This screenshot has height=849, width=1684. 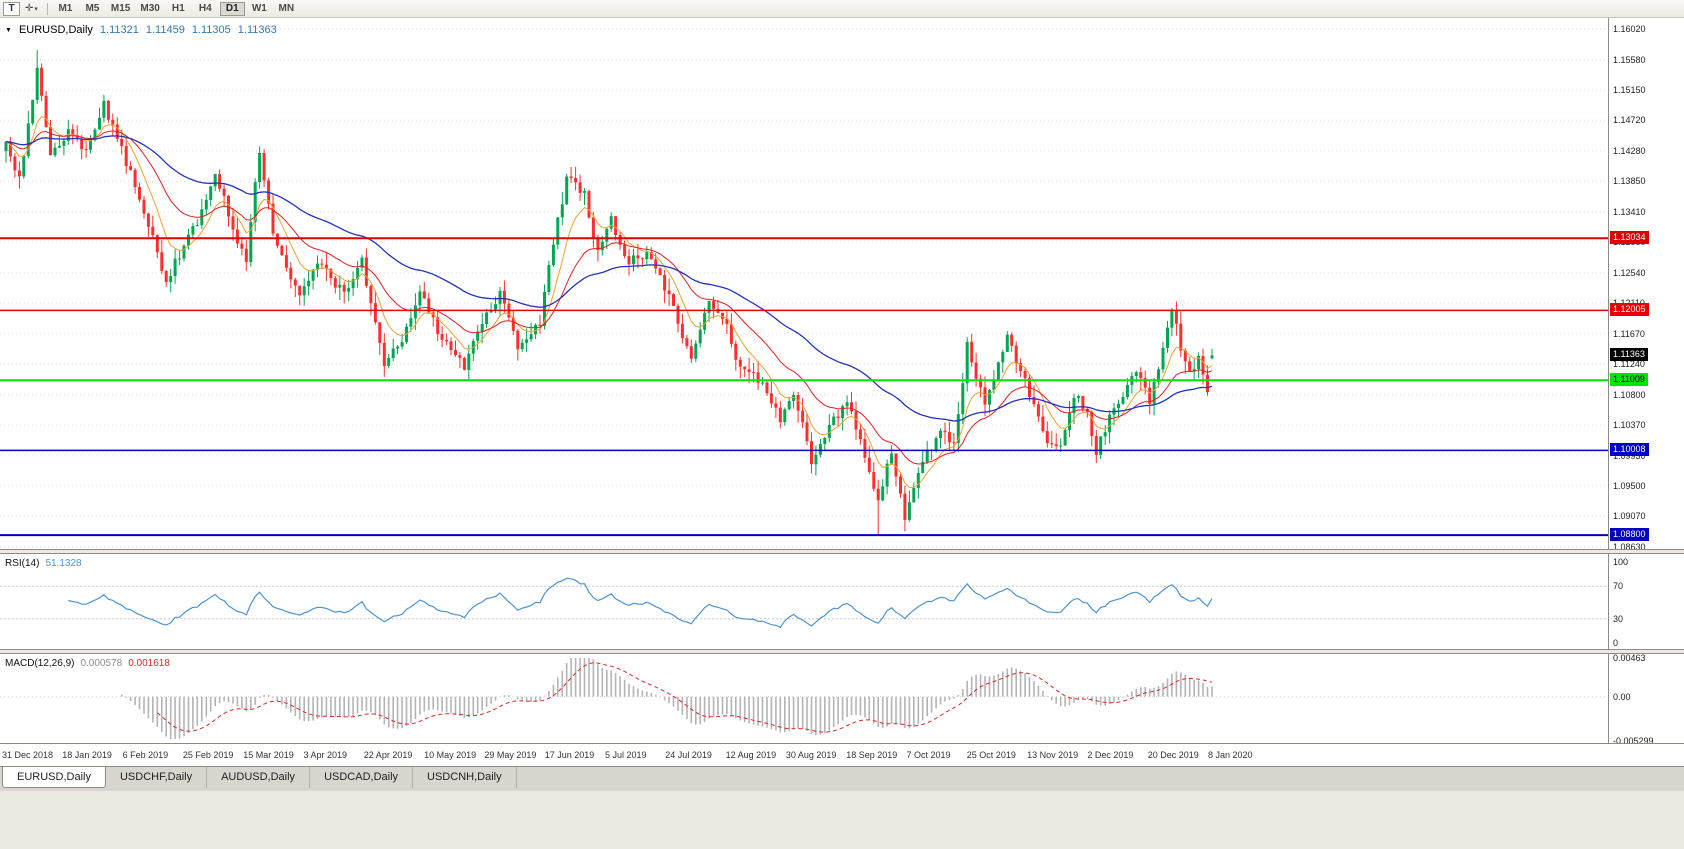 I want to click on macd-canvas, so click(x=804, y=699).